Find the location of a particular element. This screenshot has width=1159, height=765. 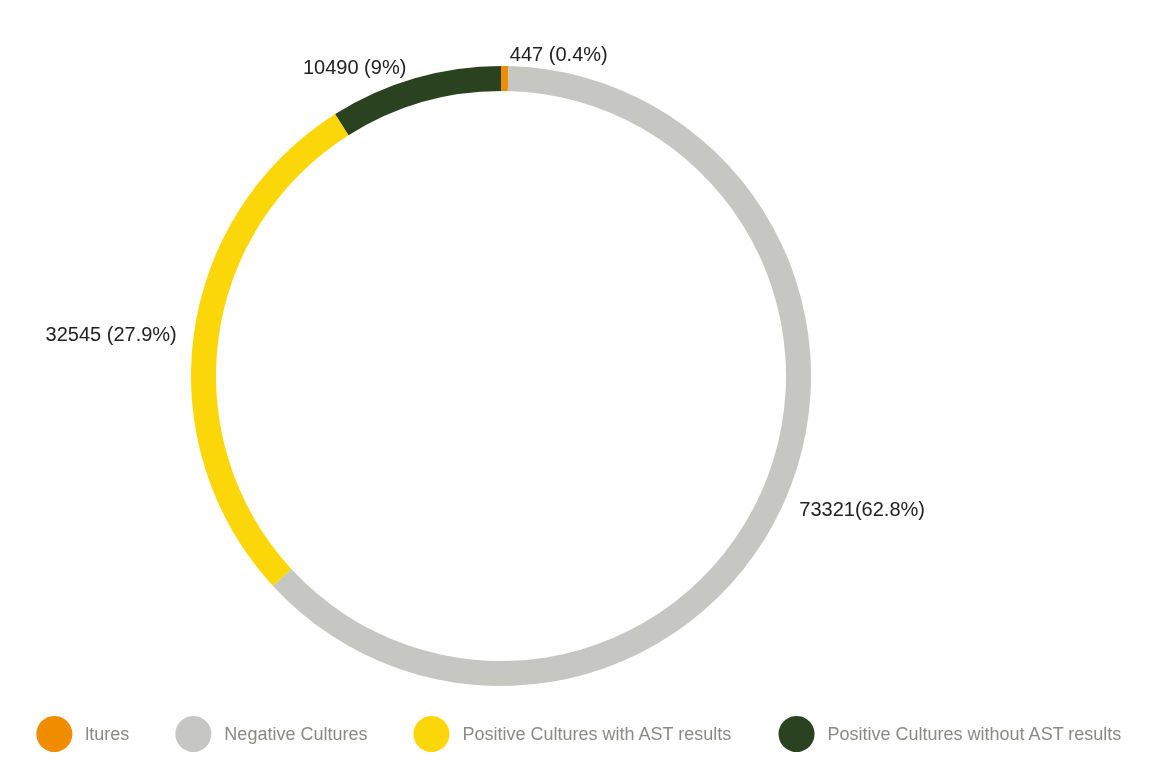

data-label: 447 (0.4%) is located at coordinates (558, 54).